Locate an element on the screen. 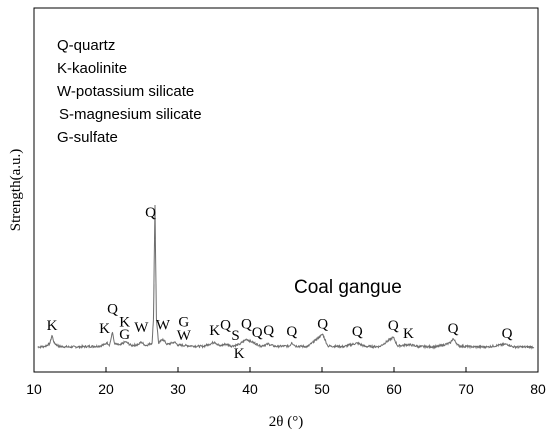  x-tick-label: 50 is located at coordinates (322, 389).